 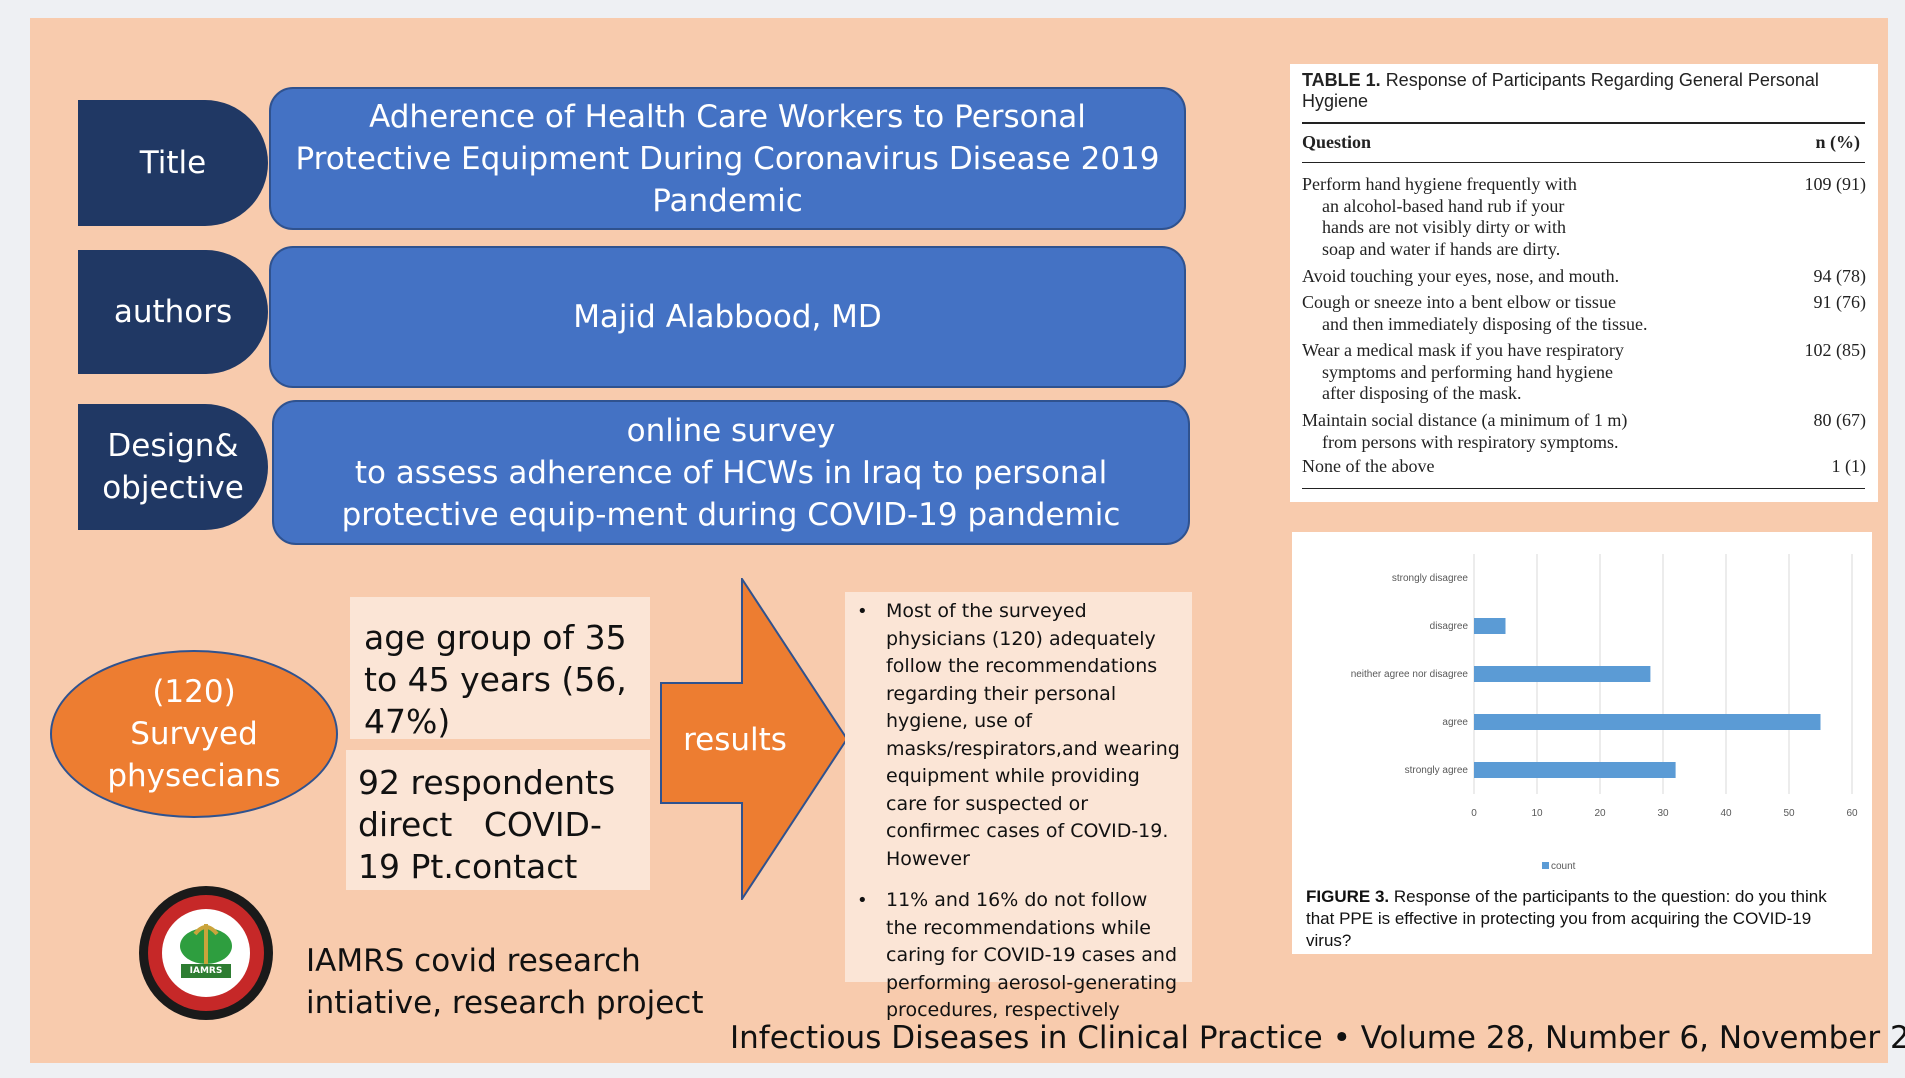 What do you see at coordinates (1474, 813) in the screenshot?
I see `x-tick-label: 0` at bounding box center [1474, 813].